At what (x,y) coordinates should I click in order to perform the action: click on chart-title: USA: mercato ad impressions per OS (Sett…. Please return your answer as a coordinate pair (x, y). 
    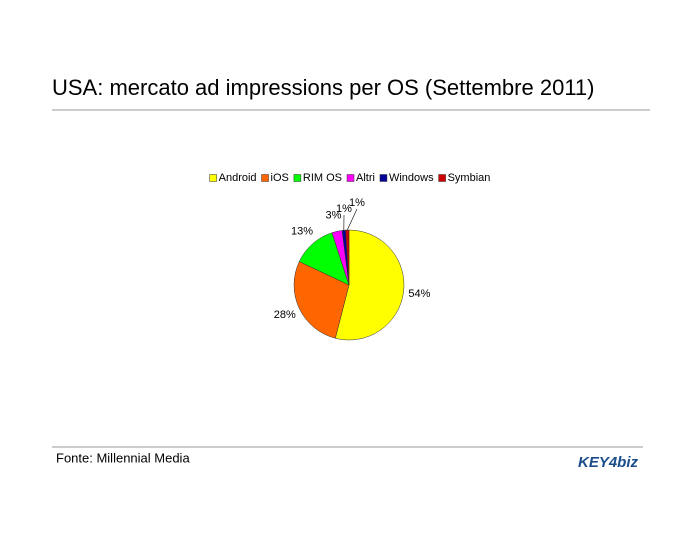
    Looking at the image, I should click on (323, 87).